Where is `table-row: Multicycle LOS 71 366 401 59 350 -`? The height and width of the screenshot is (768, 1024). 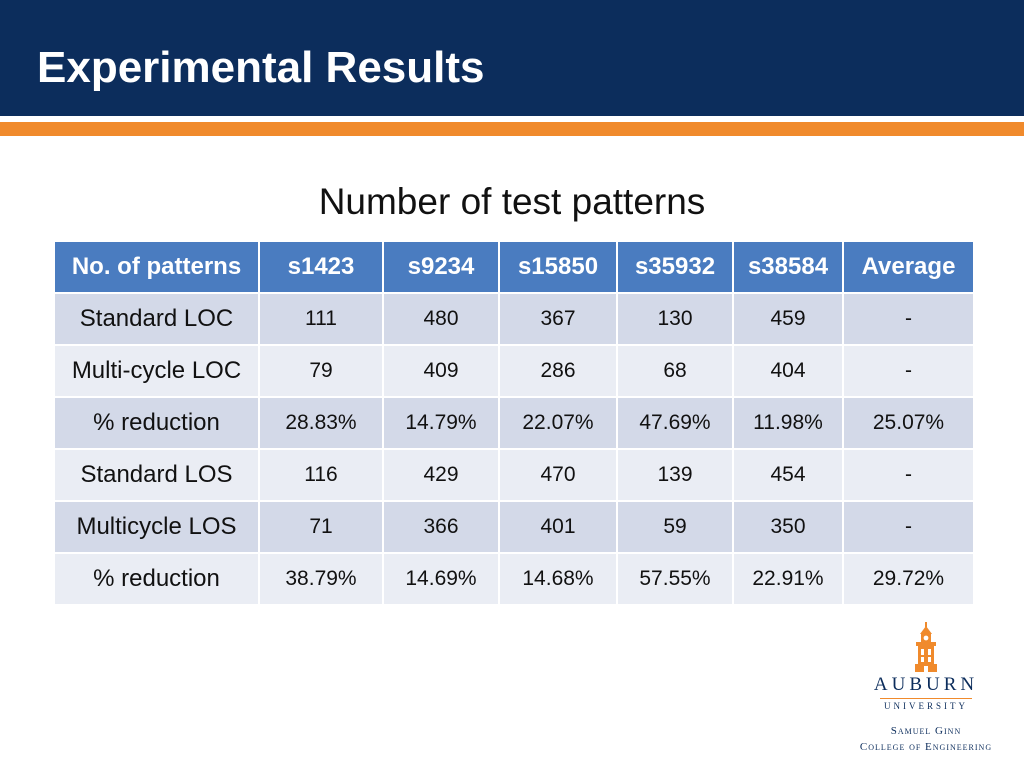
table-row: Multicycle LOS 71 366 401 59 350 - is located at coordinates (514, 527).